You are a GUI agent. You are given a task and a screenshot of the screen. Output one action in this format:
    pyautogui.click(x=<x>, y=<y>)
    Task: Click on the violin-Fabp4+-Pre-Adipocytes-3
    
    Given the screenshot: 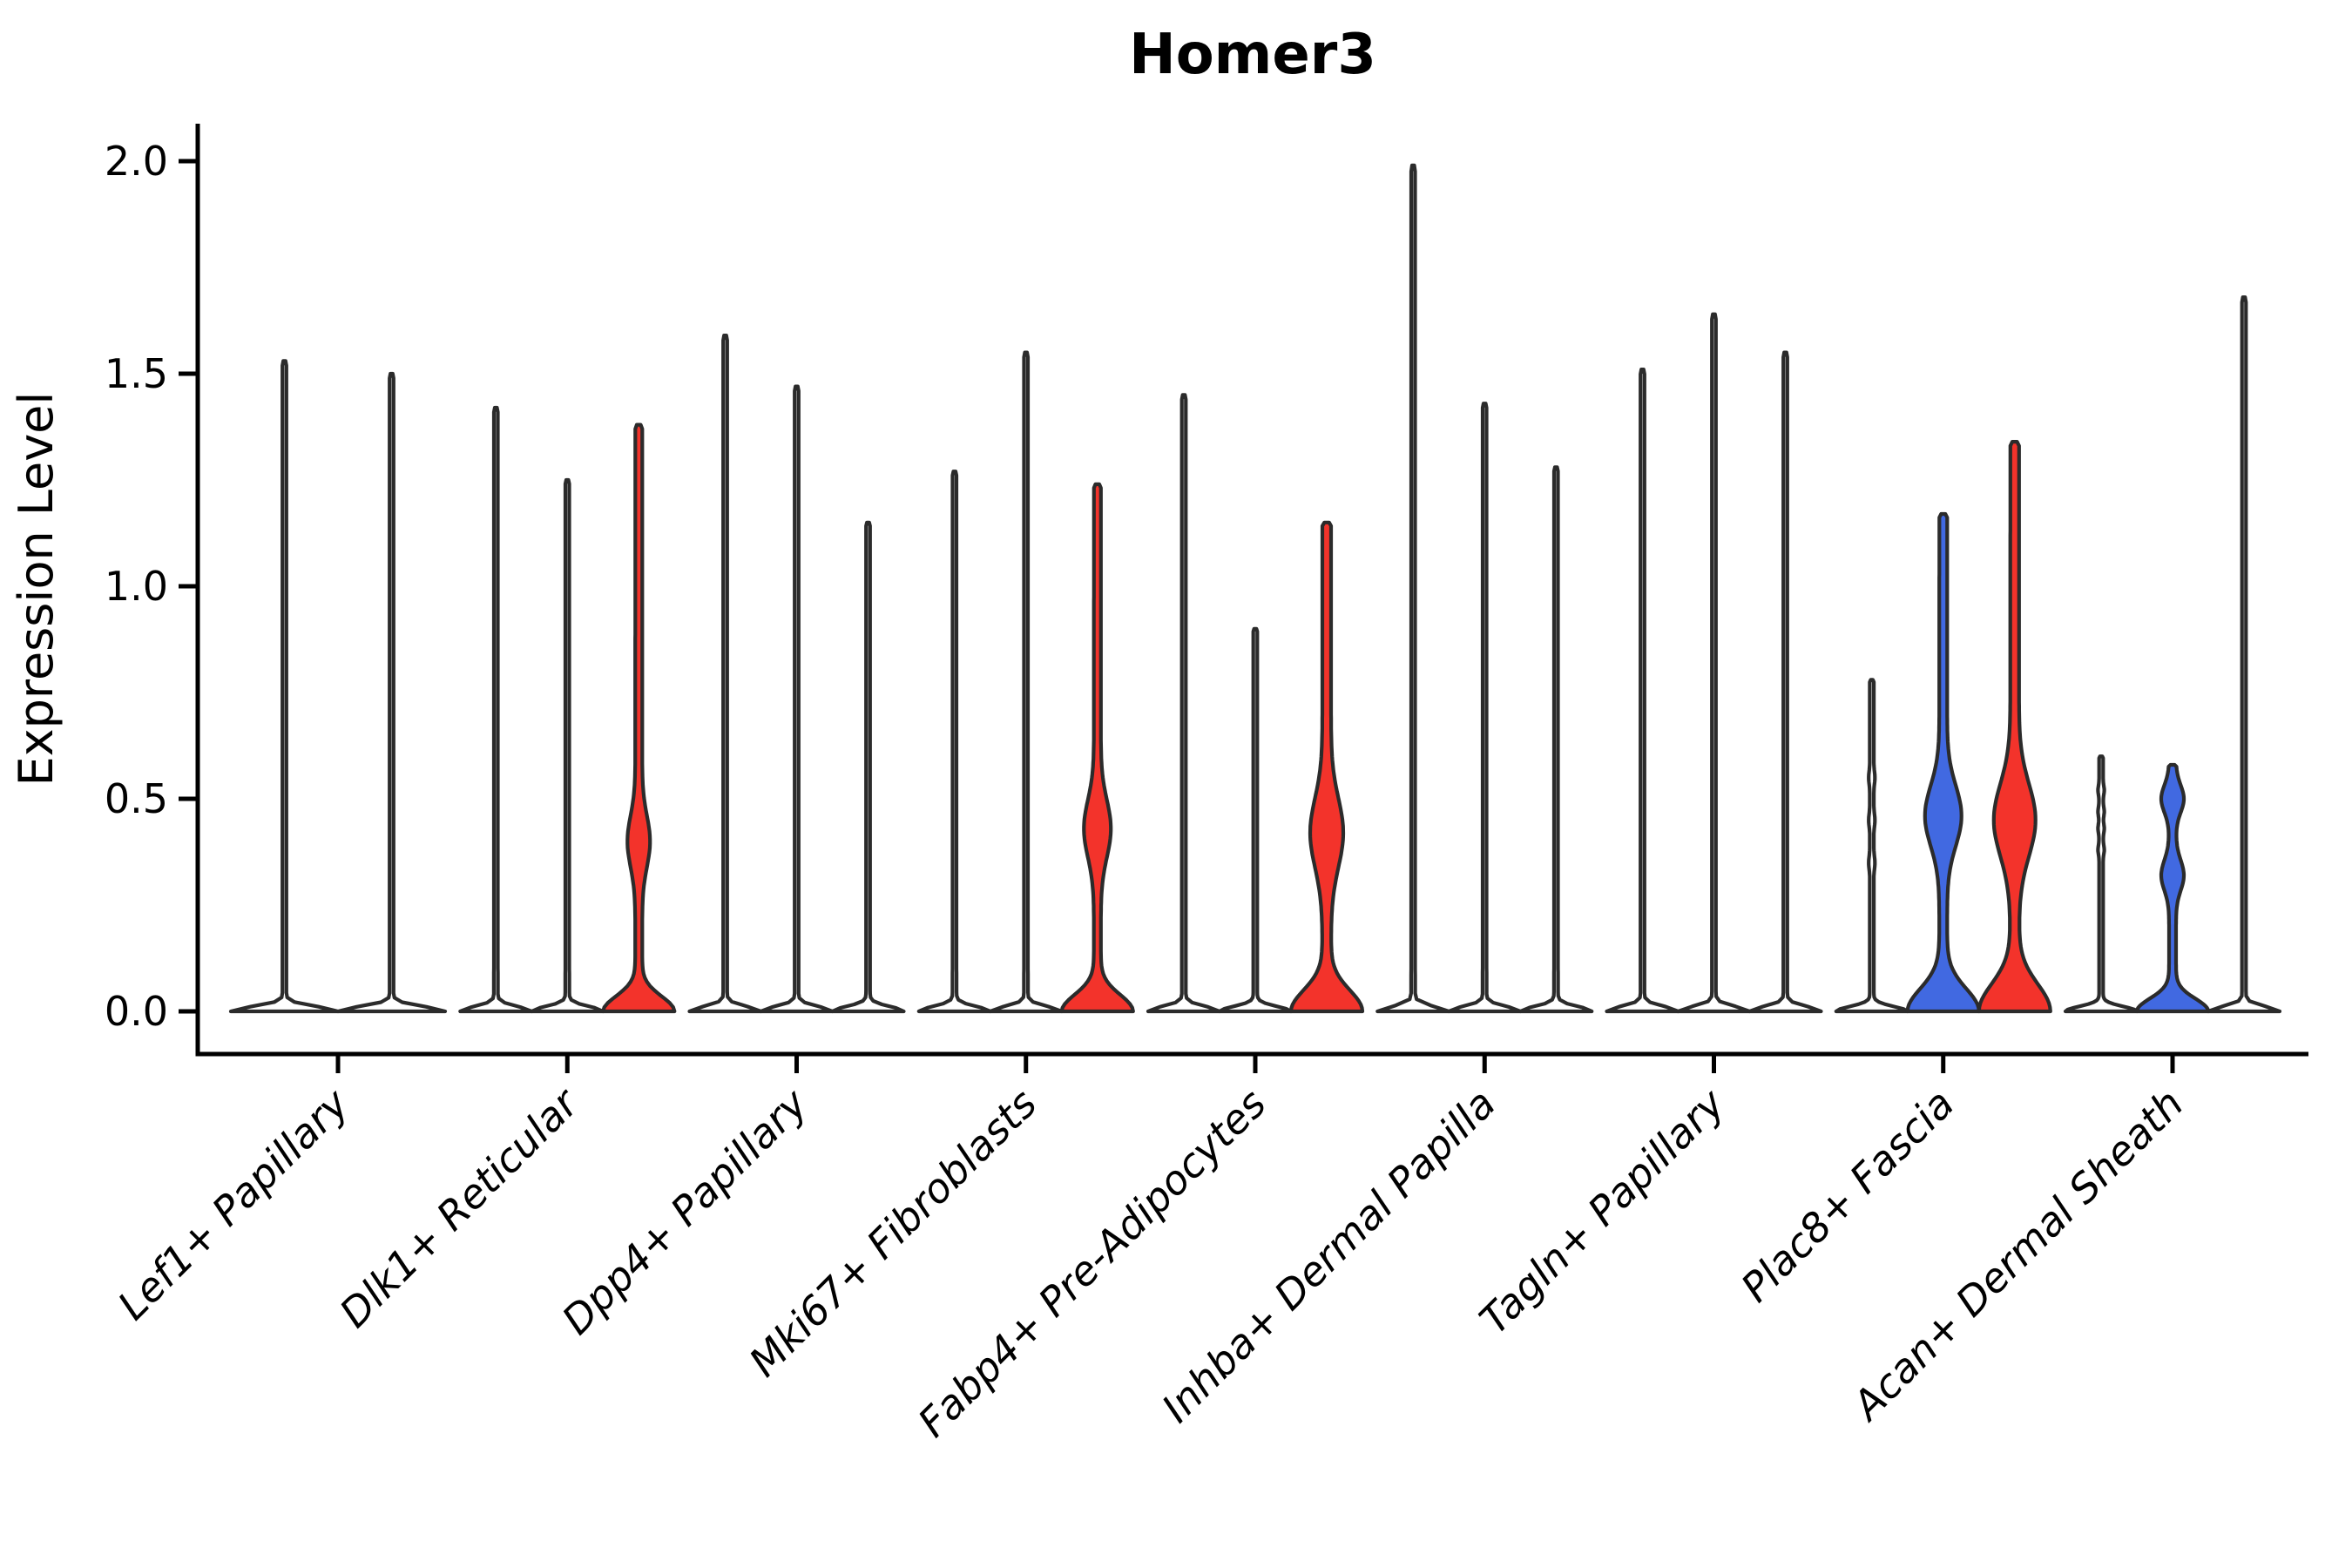 What is the action you would take?
    pyautogui.click(x=1326, y=767)
    